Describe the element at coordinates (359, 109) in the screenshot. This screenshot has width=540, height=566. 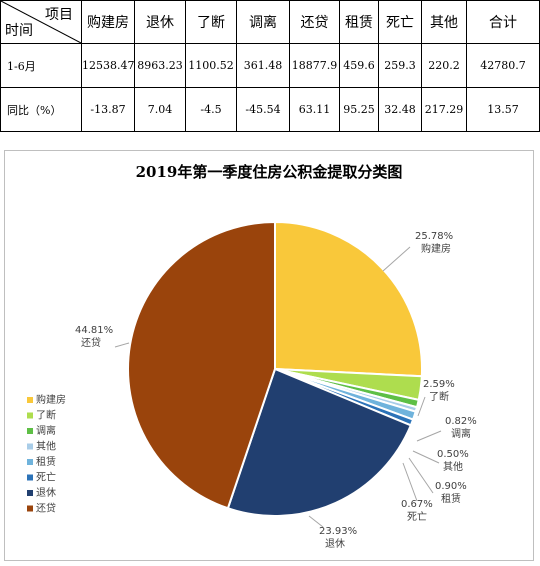
I see `table-cell: 95.25` at that location.